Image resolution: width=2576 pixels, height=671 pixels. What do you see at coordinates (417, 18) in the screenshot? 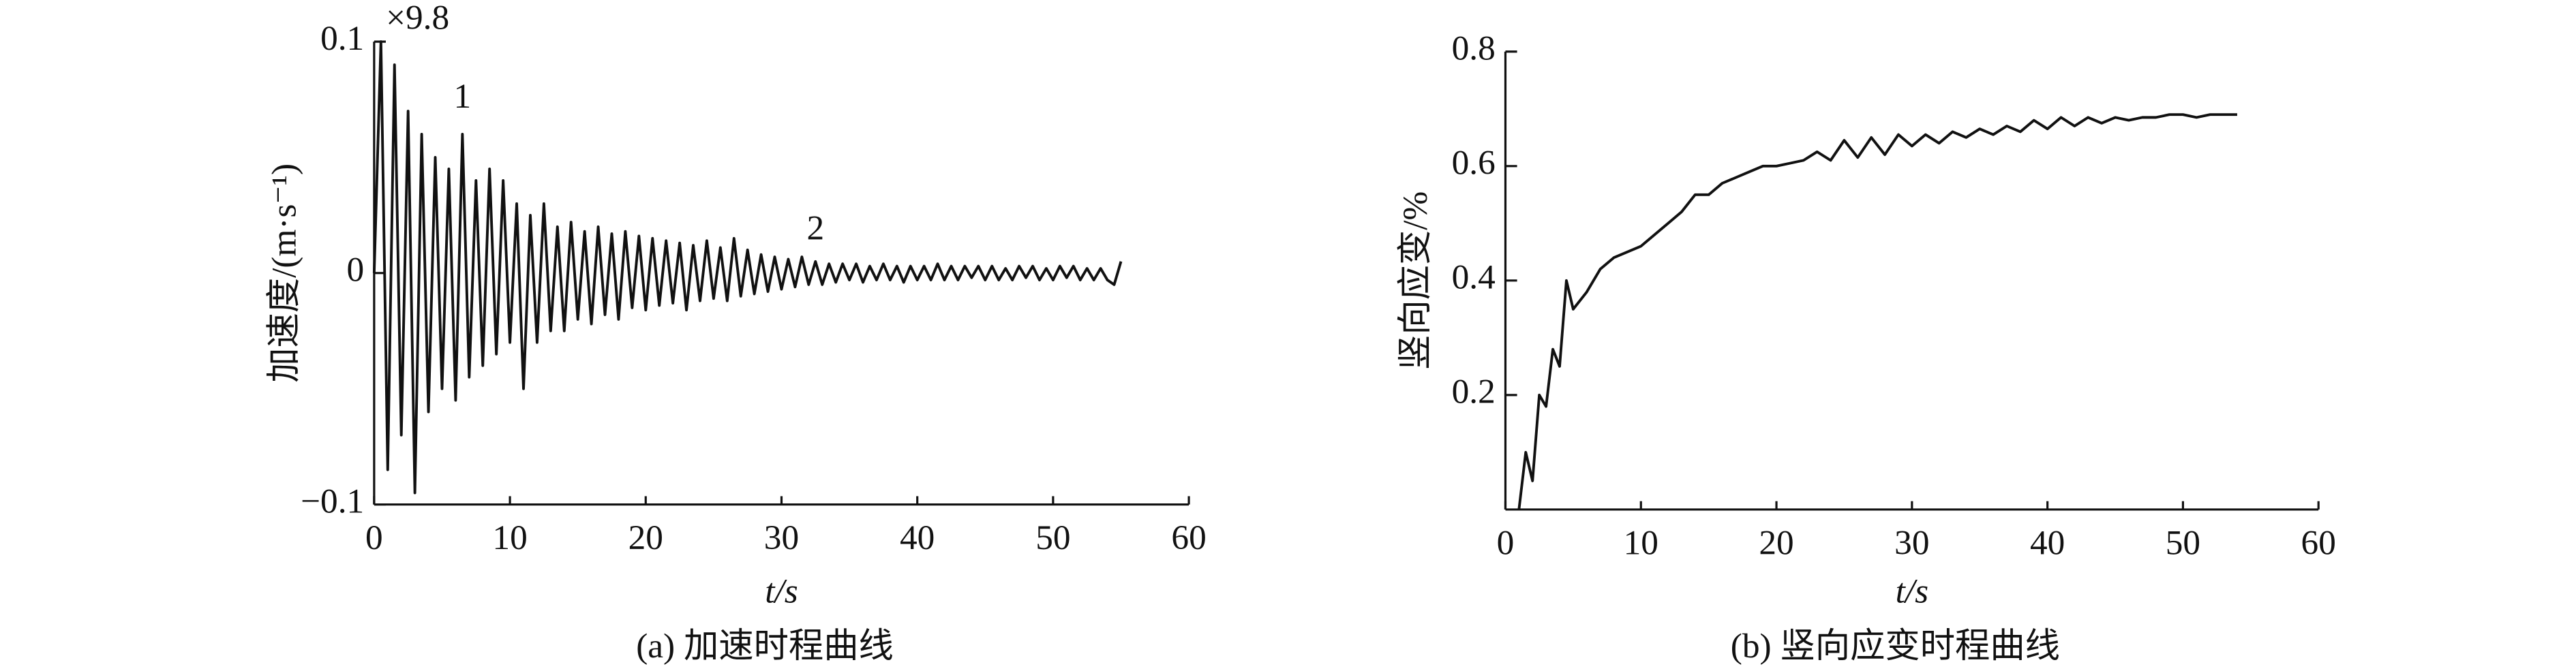
I see `annotation: ×9.8` at bounding box center [417, 18].